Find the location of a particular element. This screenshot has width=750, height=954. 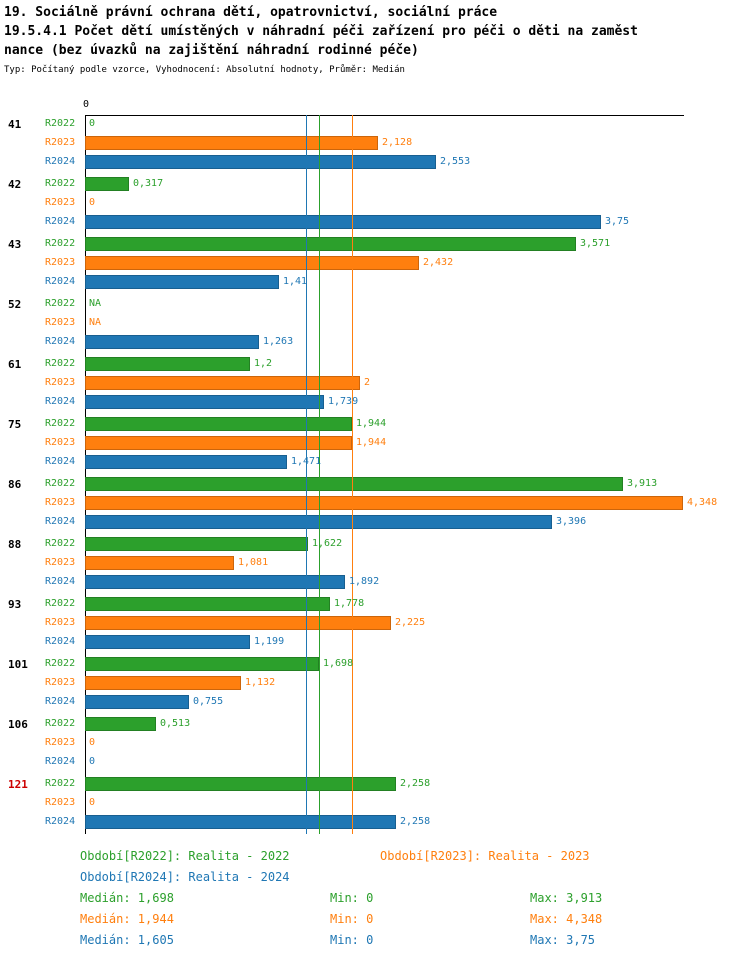

series-label-r2024-43: R2024 is located at coordinates (60, 281).